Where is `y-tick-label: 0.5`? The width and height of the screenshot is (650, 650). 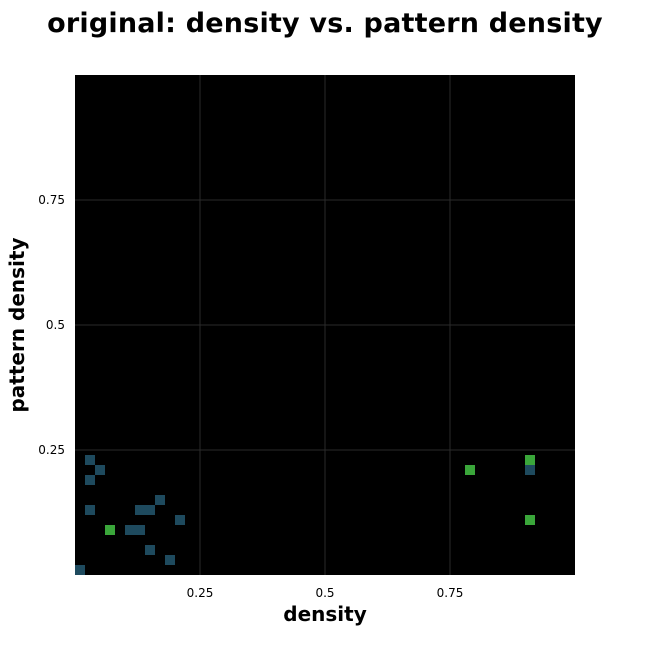
y-tick-label: 0.5 is located at coordinates (55, 325).